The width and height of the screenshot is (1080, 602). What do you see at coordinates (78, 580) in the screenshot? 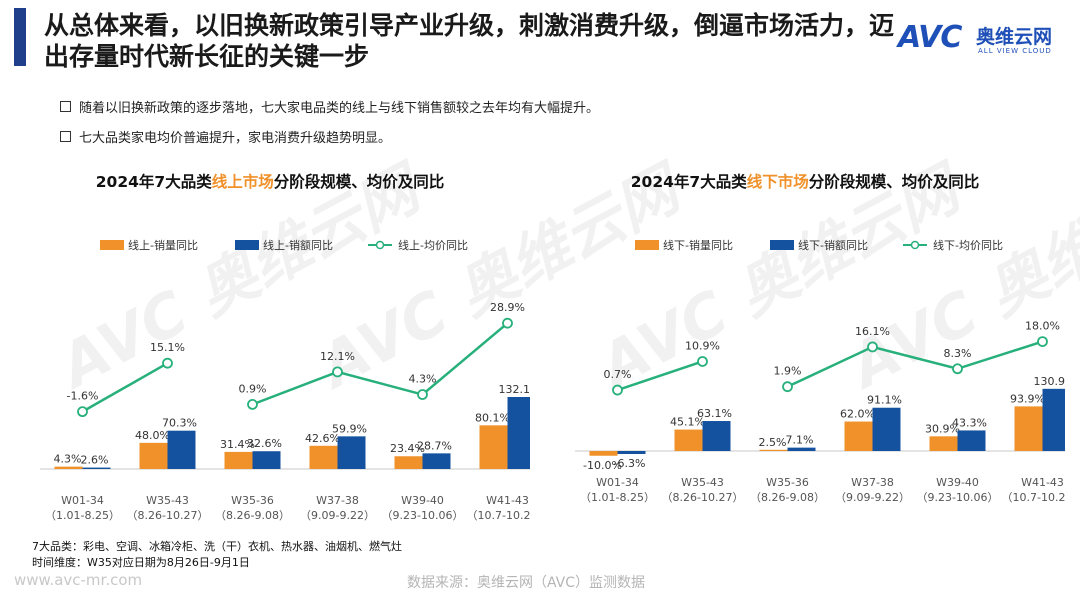
I see `footer-url: www.avc-mr.com` at bounding box center [78, 580].